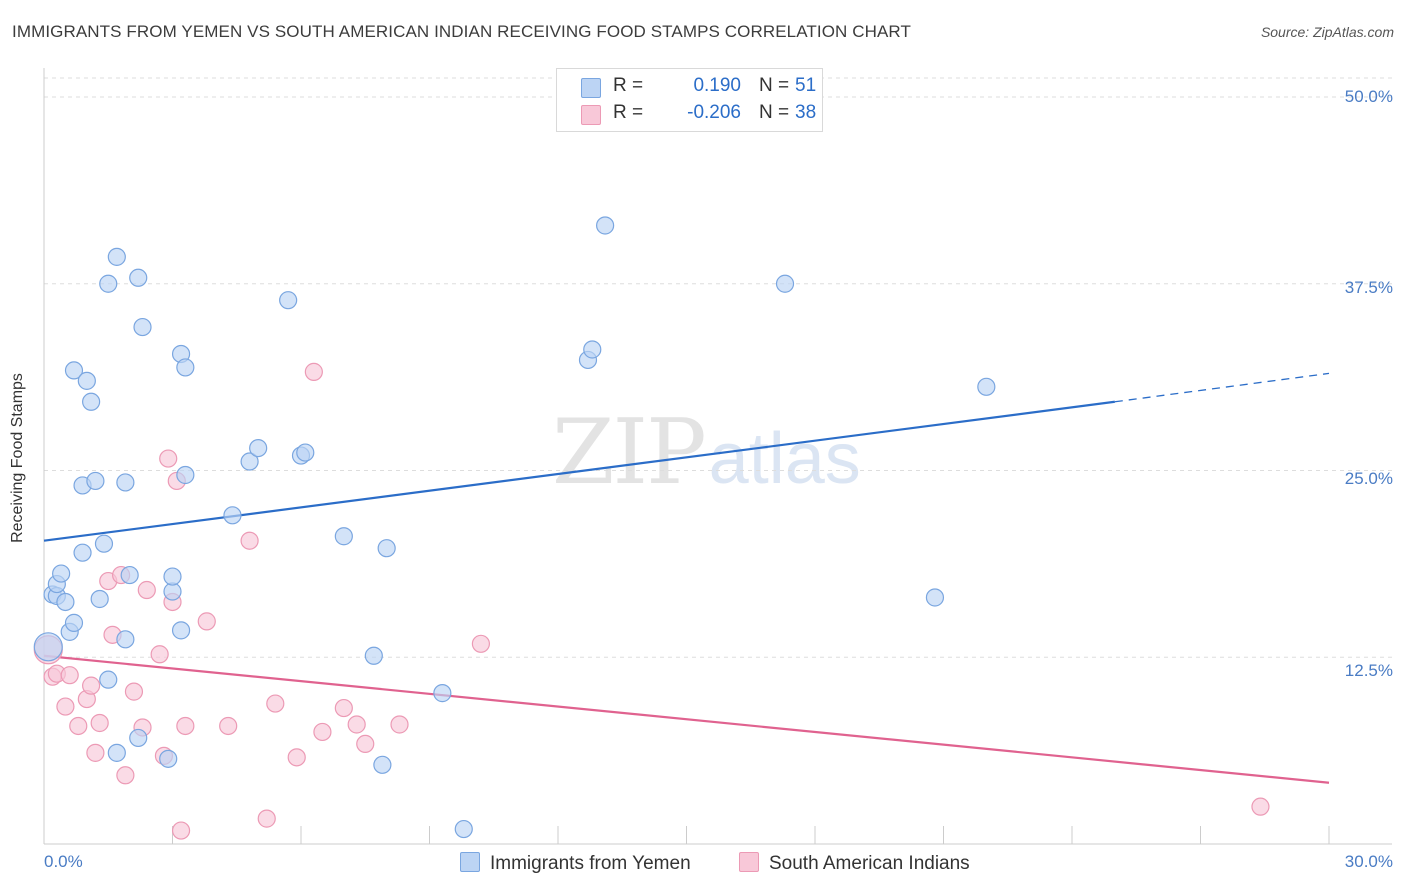 This screenshot has width=1406, height=892. What do you see at coordinates (591, 88) in the screenshot?
I see `legend-swatch-blue` at bounding box center [591, 88].